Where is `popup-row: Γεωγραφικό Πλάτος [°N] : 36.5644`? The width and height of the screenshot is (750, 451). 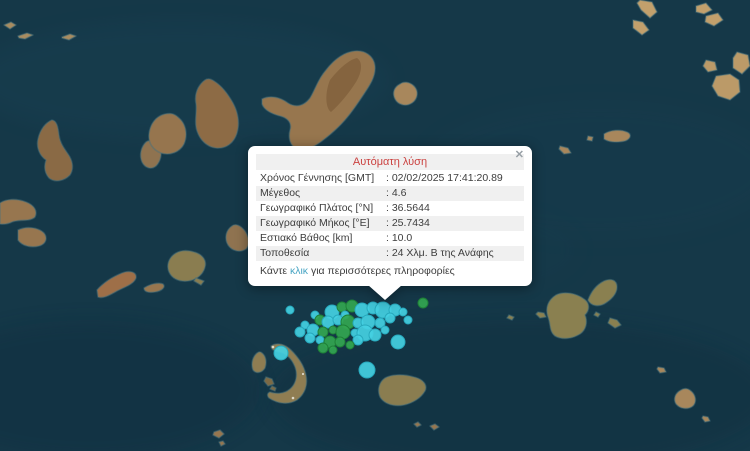
popup-row: Γεωγραφικό Πλάτος [°N] : 36.5644 is located at coordinates (390, 208).